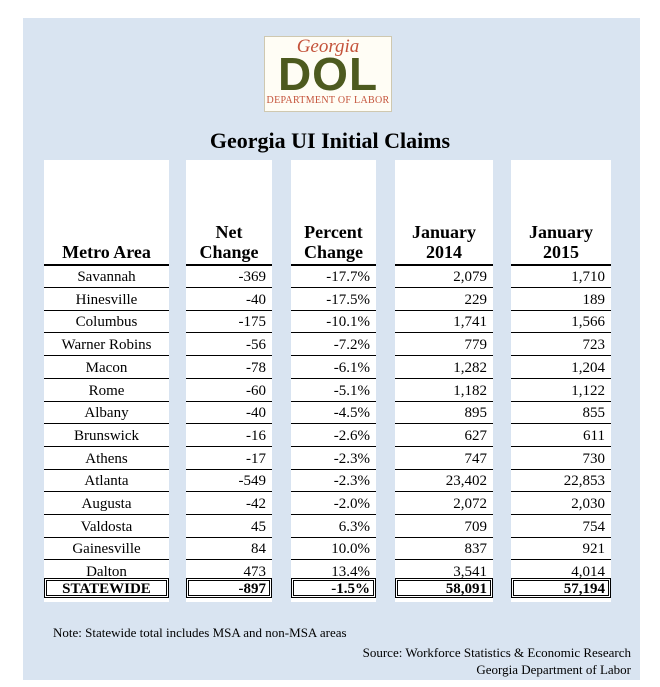 The height and width of the screenshot is (687, 660). I want to click on header-pct-line2: Change, so click(333, 252).